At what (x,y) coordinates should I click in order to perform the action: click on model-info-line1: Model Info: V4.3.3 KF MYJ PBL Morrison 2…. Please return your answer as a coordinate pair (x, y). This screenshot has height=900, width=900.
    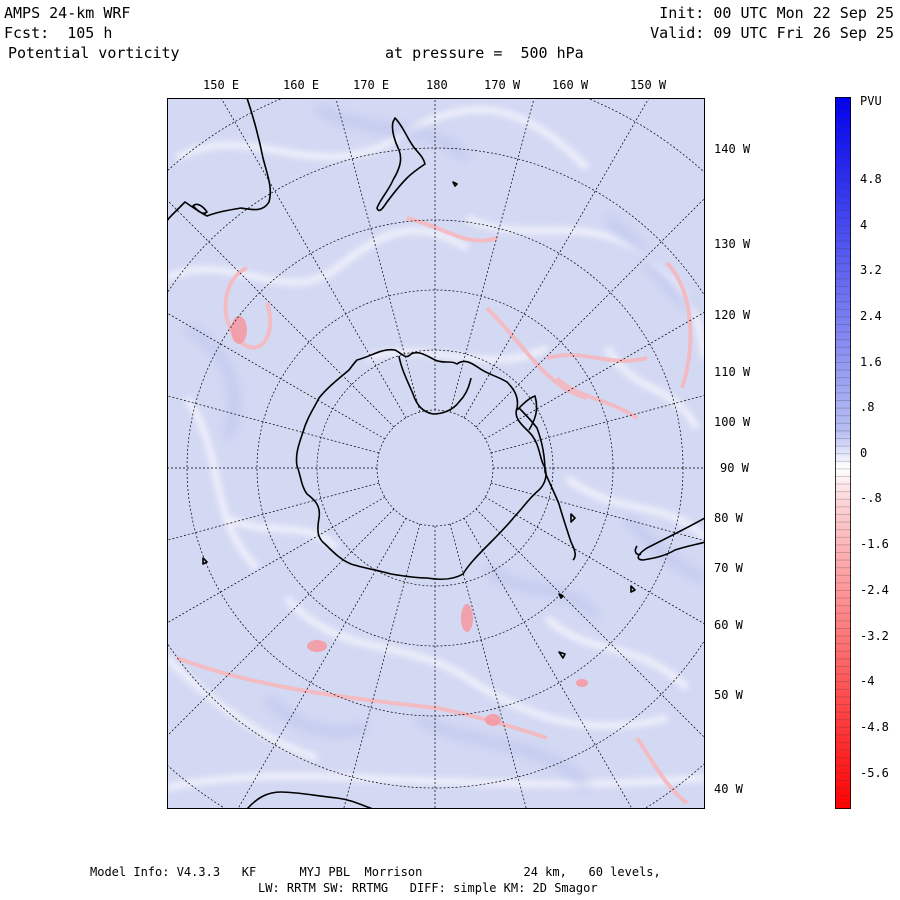
    Looking at the image, I should click on (375, 872).